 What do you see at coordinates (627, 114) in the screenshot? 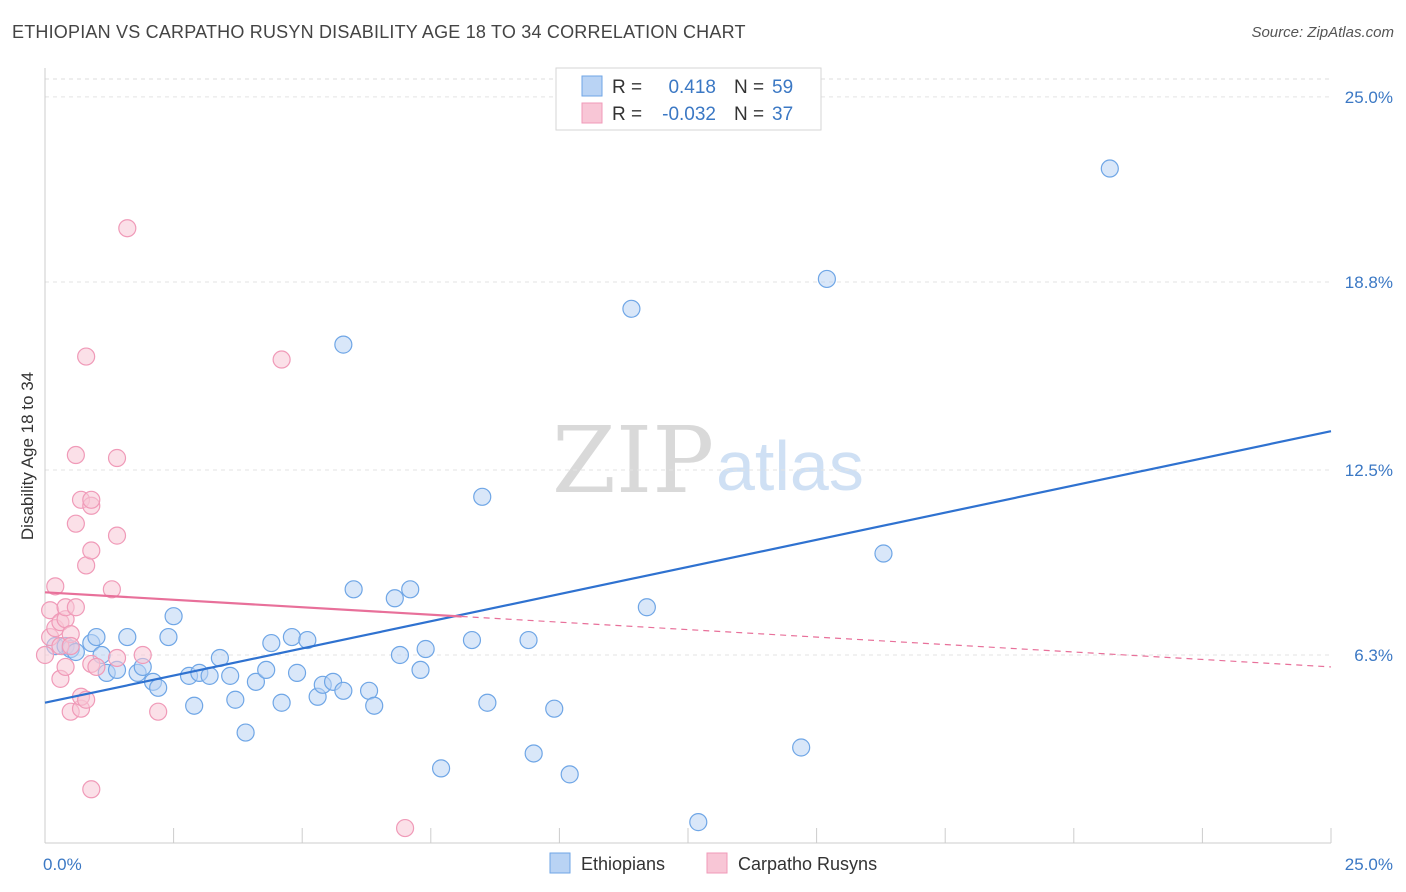
I see `legend-rusyns-r-label: R =` at bounding box center [627, 114].